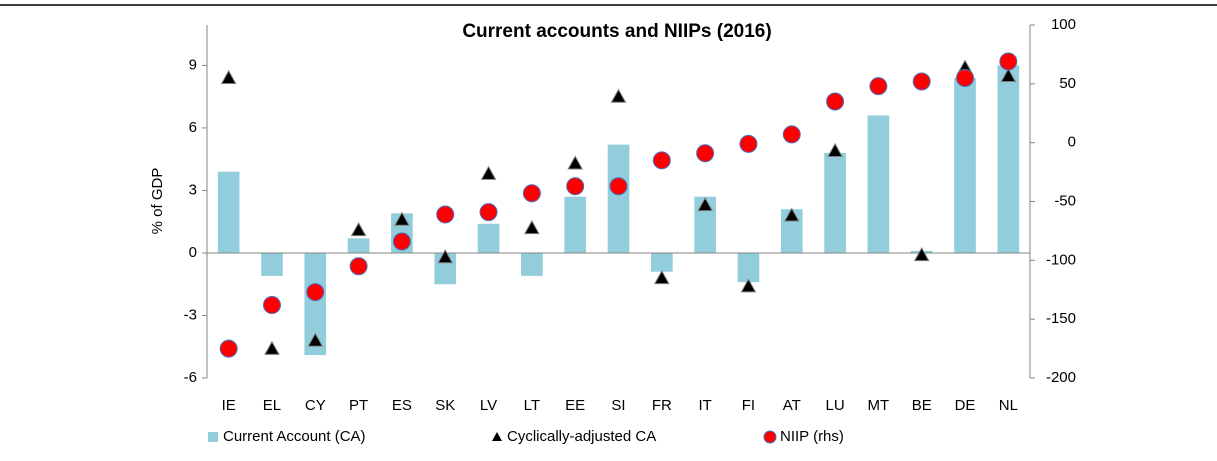  Describe the element at coordinates (445, 405) in the screenshot. I see `x-tick-label: SK` at that location.